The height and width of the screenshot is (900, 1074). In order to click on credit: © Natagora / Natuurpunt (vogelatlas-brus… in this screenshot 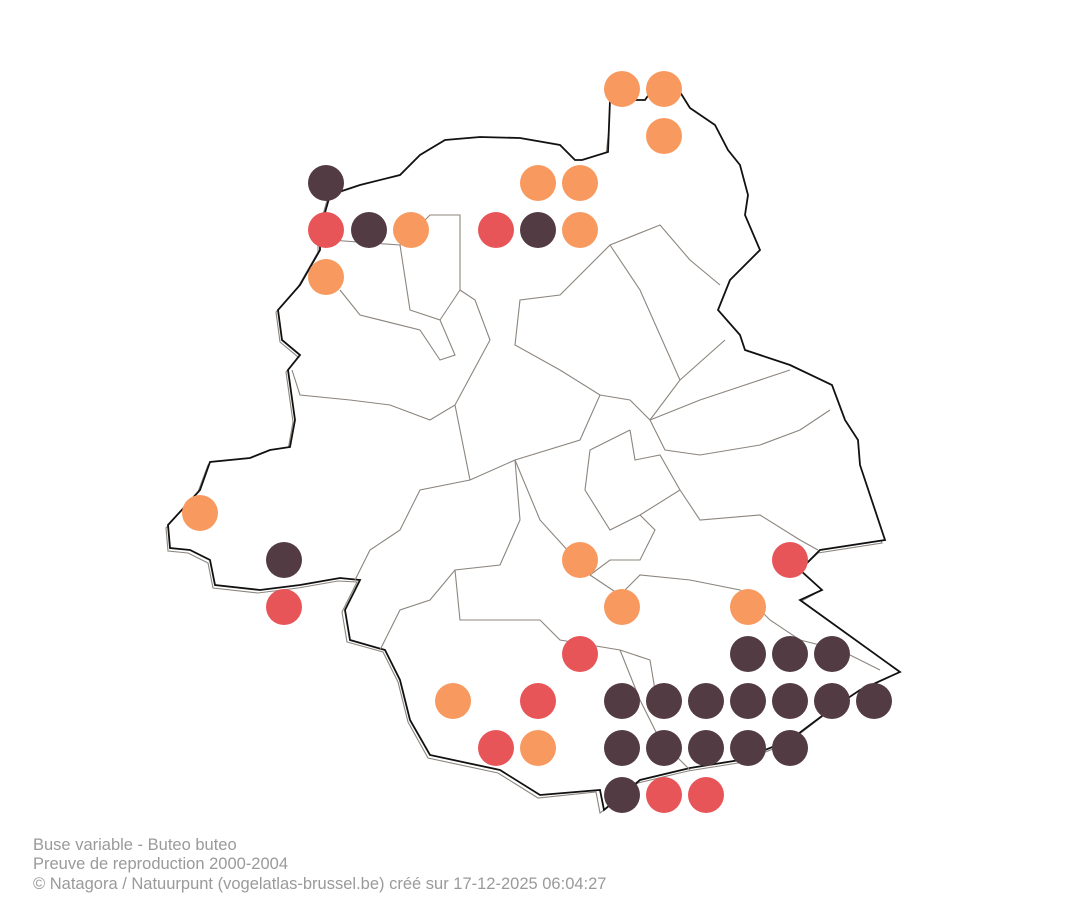, I will do `click(320, 884)`.